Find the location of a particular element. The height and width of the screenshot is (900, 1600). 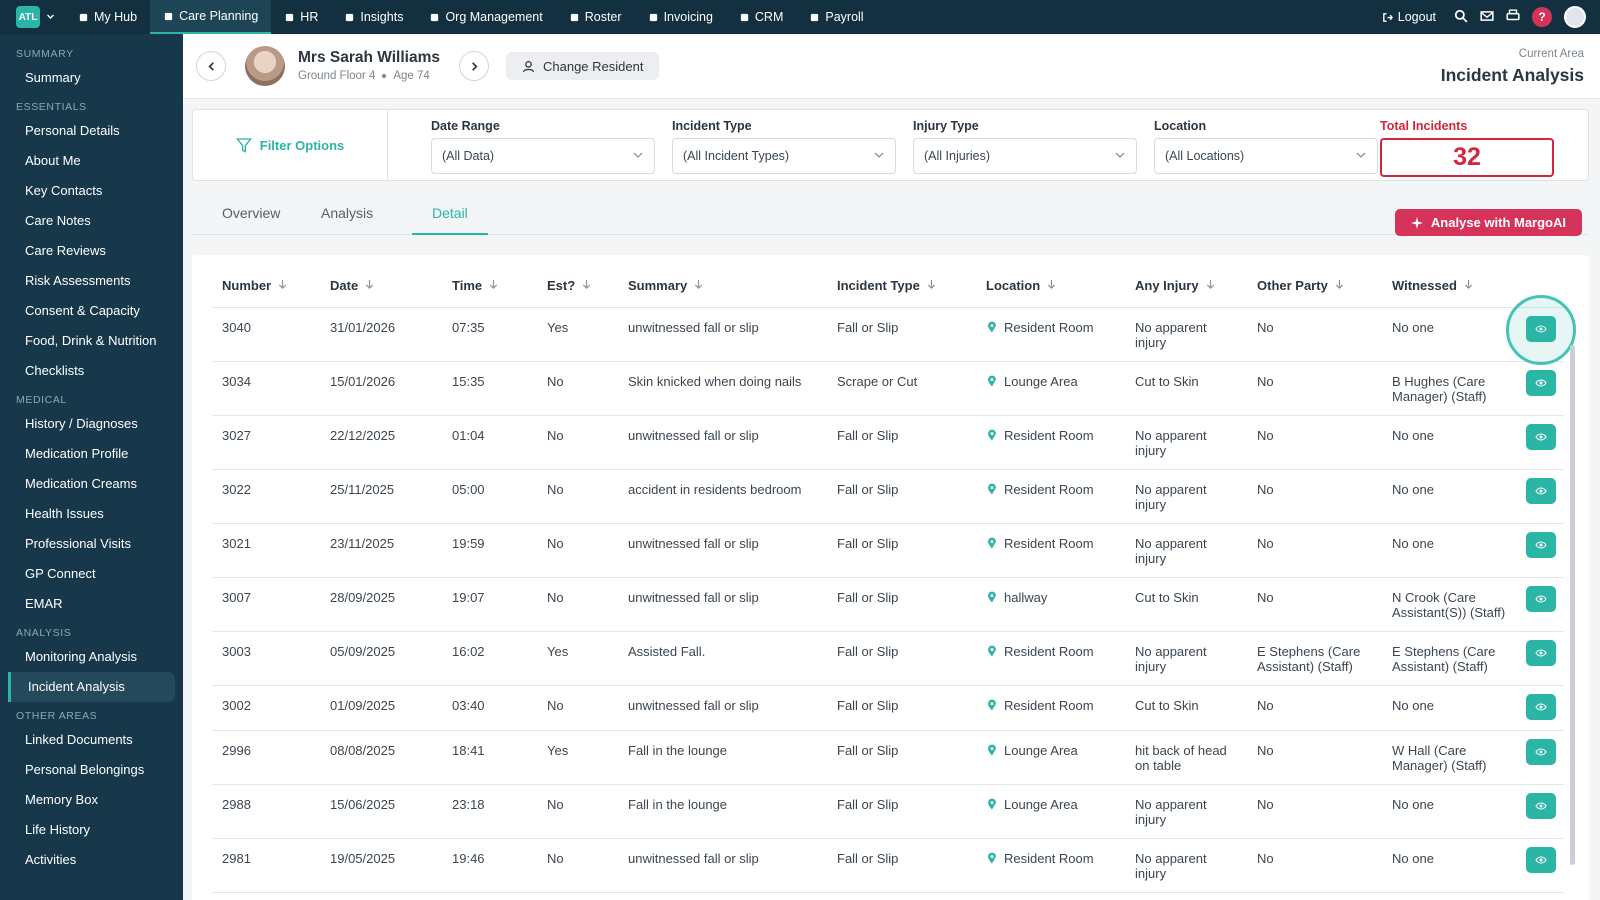

cell-text: hallway is located at coordinates (1026, 597).